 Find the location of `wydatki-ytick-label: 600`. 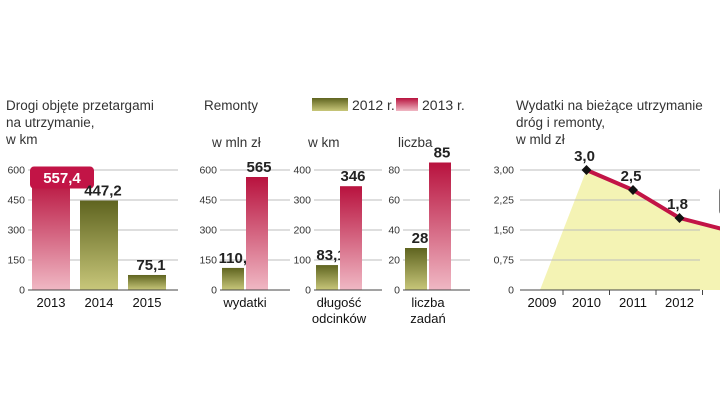

wydatki-ytick-label: 600 is located at coordinates (208, 171).